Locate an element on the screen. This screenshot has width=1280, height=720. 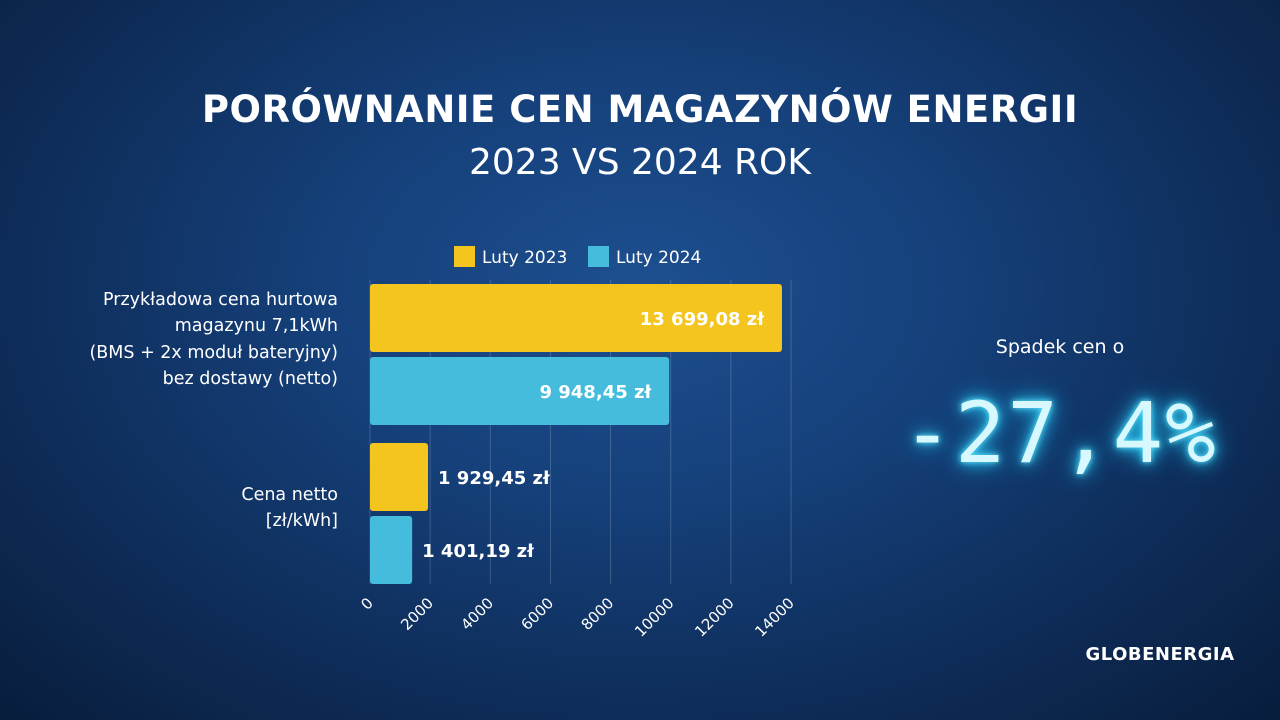
category-label-net-price-per-kwh: Cena netto [zł/kWh] is located at coordinates (179, 508).